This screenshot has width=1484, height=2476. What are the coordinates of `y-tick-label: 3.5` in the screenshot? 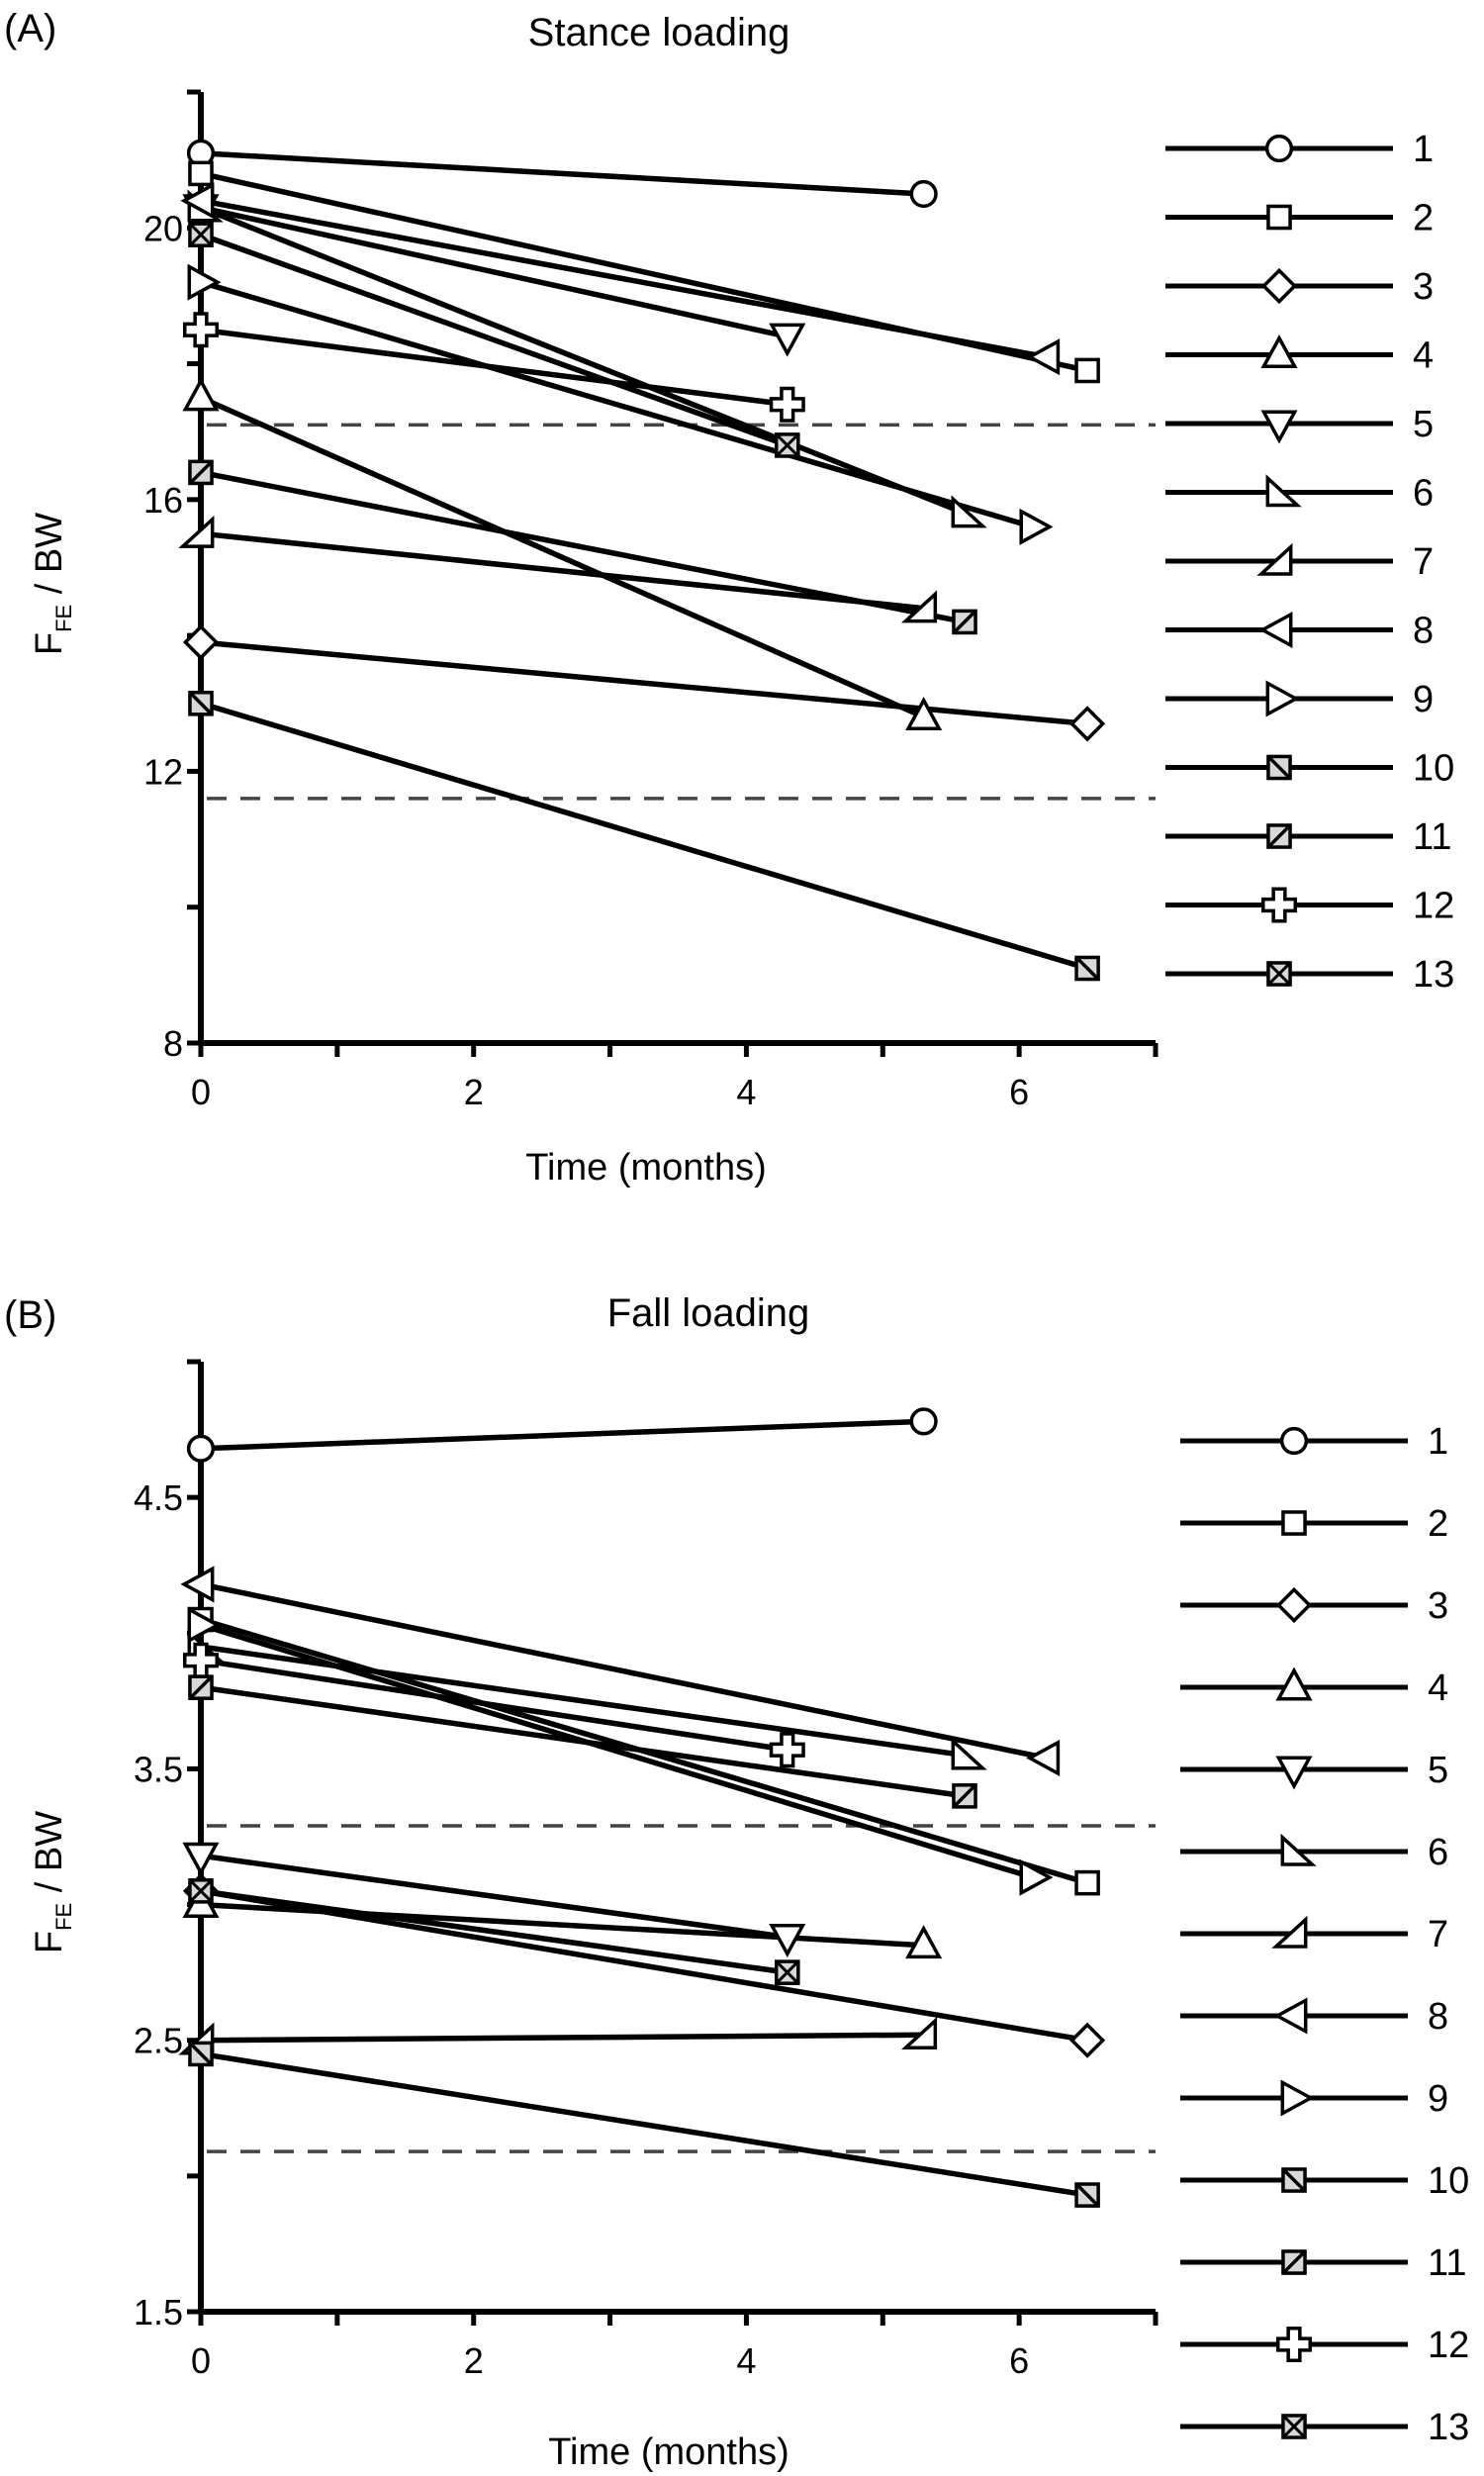 It's located at (158, 1769).